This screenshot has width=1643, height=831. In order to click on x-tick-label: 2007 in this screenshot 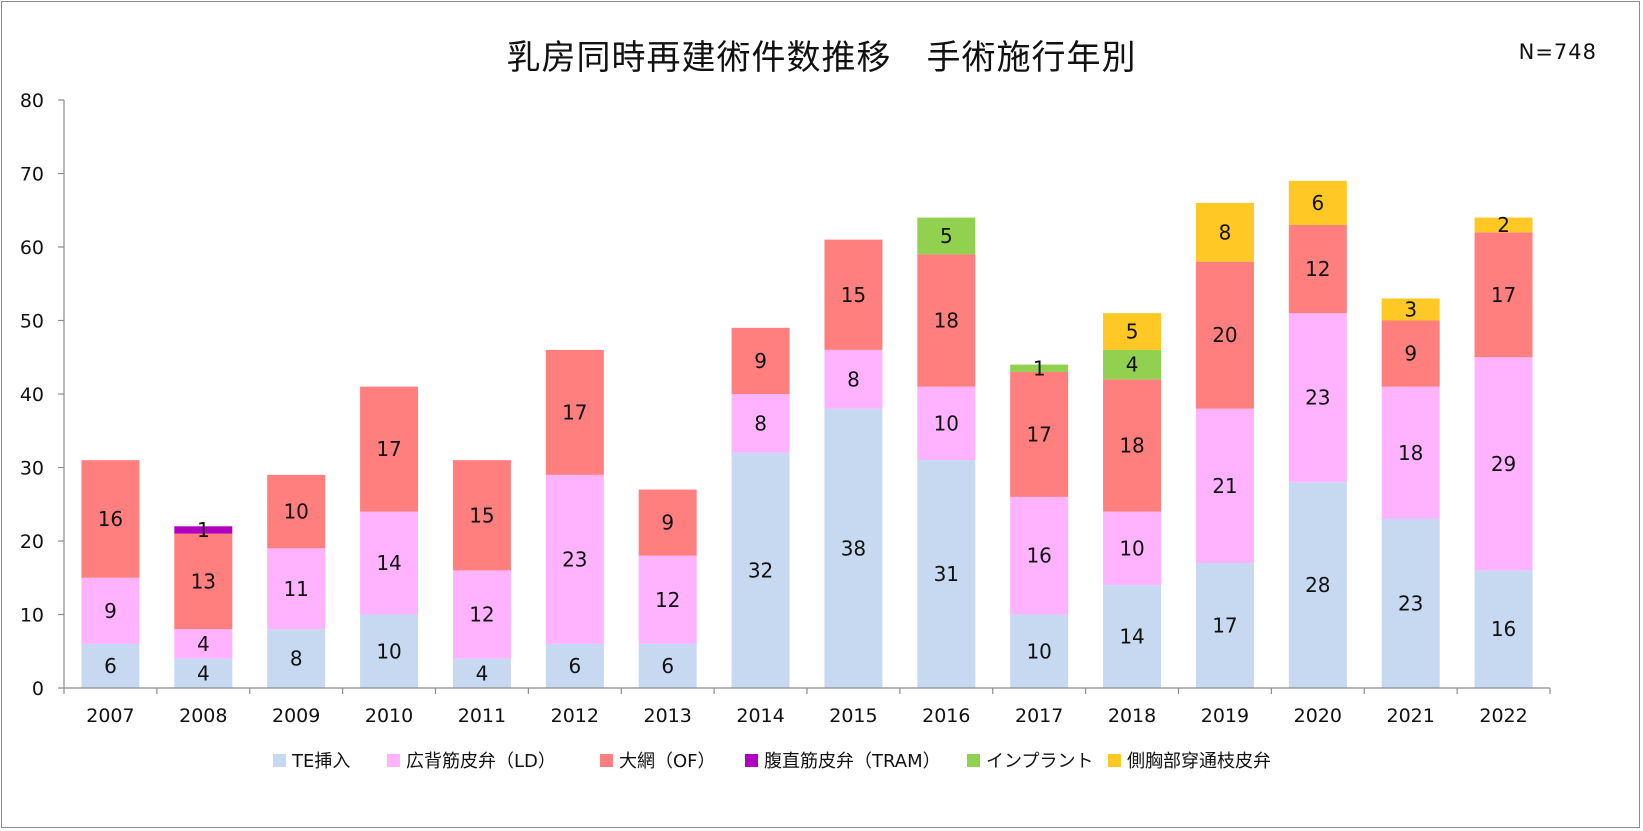, I will do `click(110, 716)`.